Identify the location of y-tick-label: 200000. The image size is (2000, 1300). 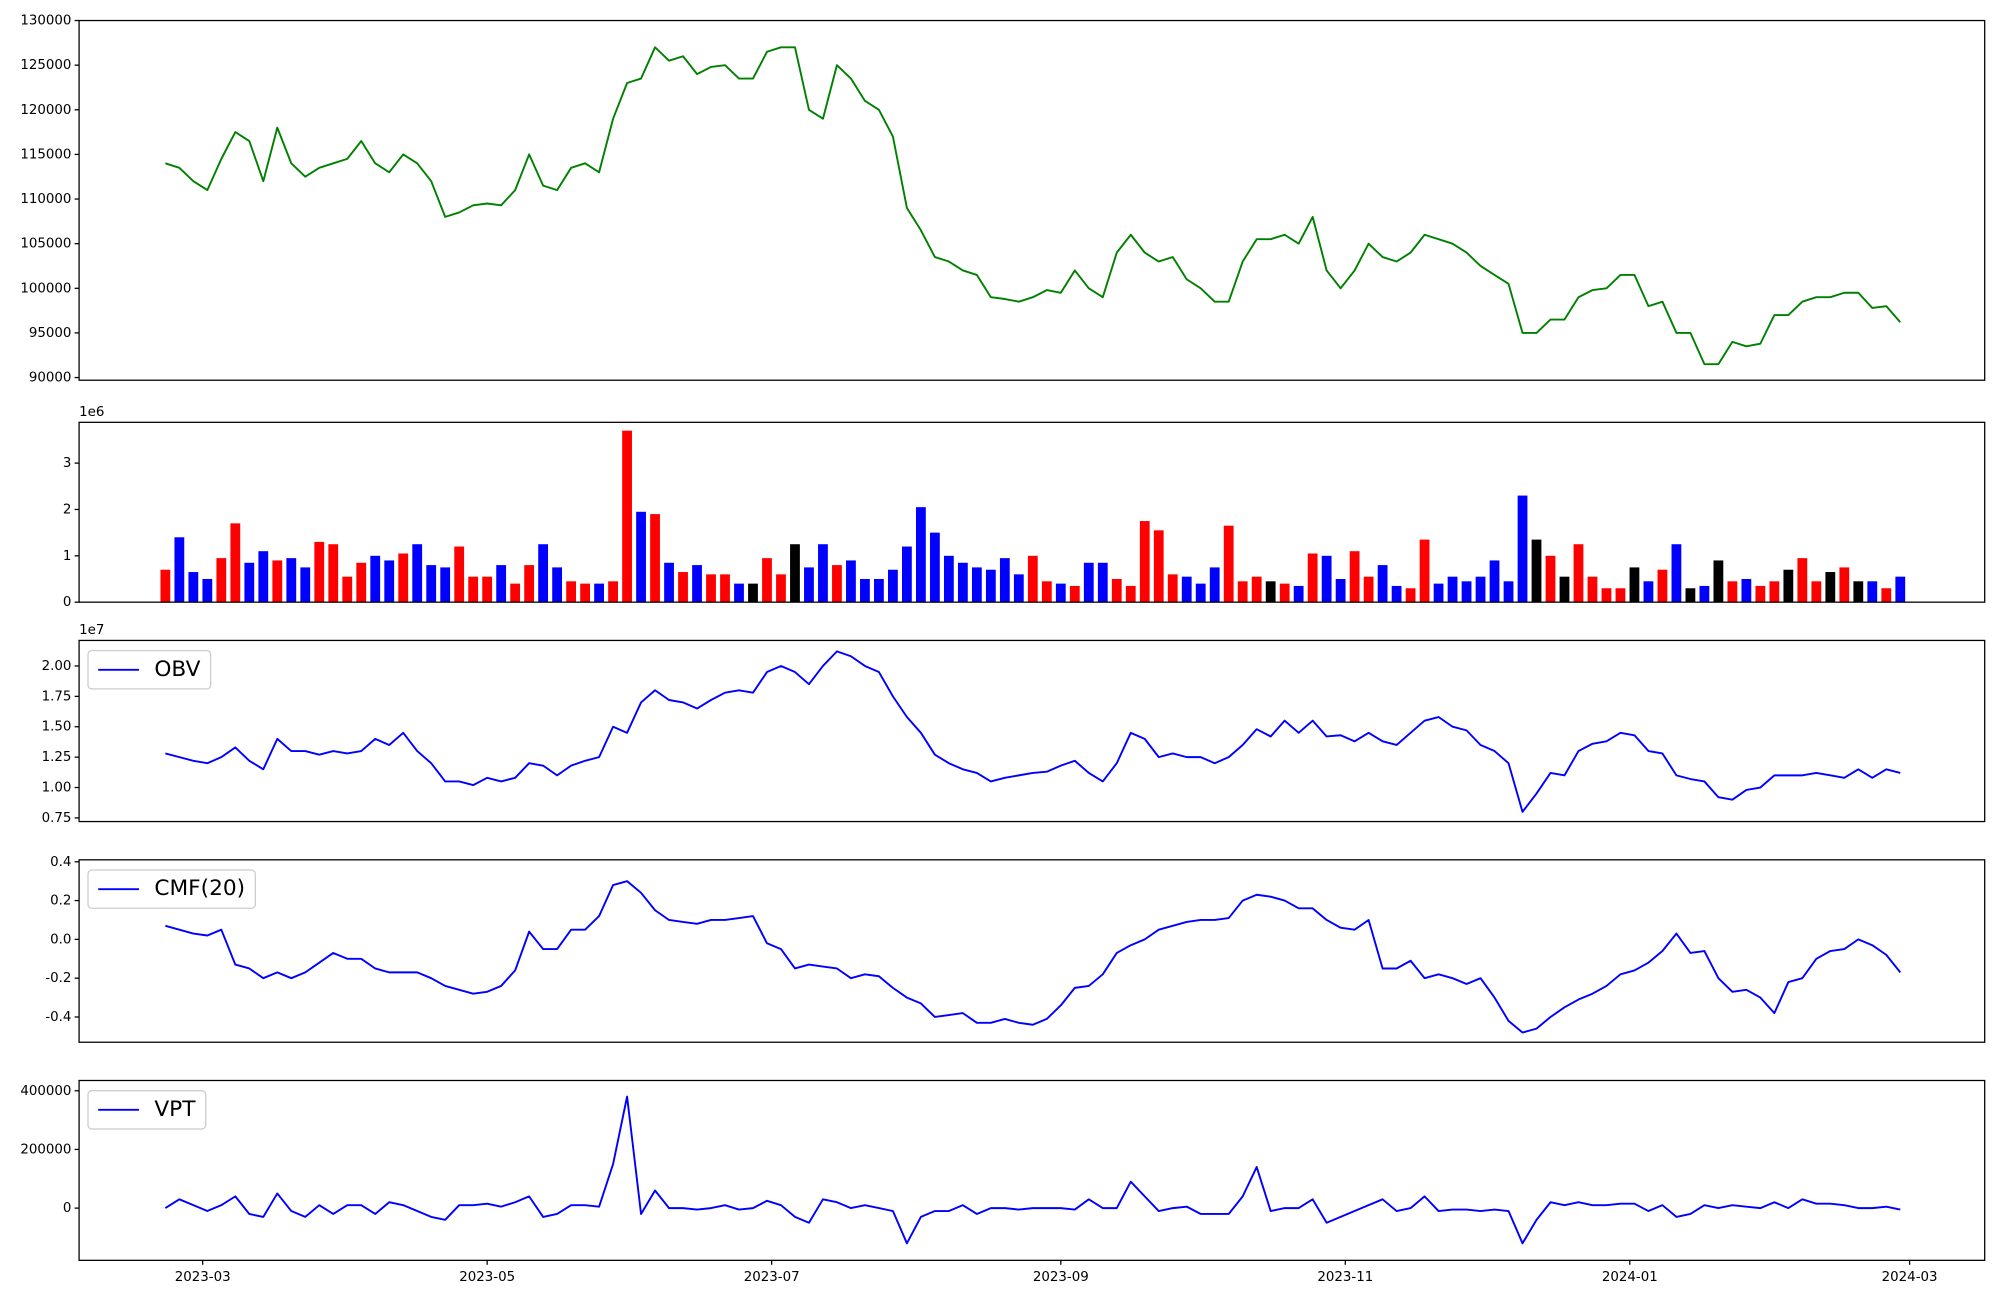
(45, 1149).